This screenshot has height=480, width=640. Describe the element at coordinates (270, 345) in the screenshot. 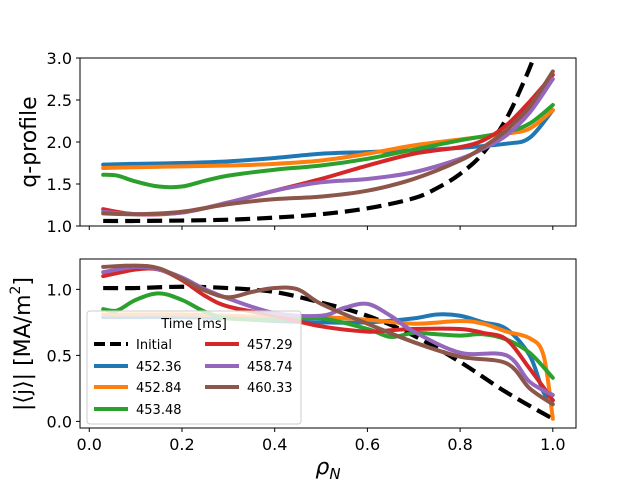

I see `legend-label: 457.29` at that location.